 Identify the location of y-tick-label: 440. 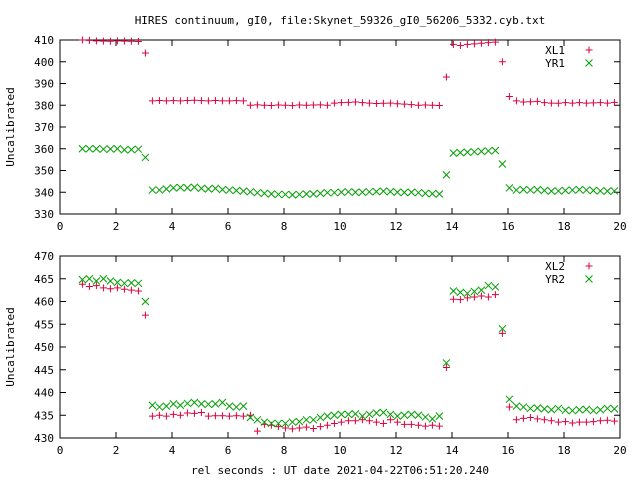
(44, 393).